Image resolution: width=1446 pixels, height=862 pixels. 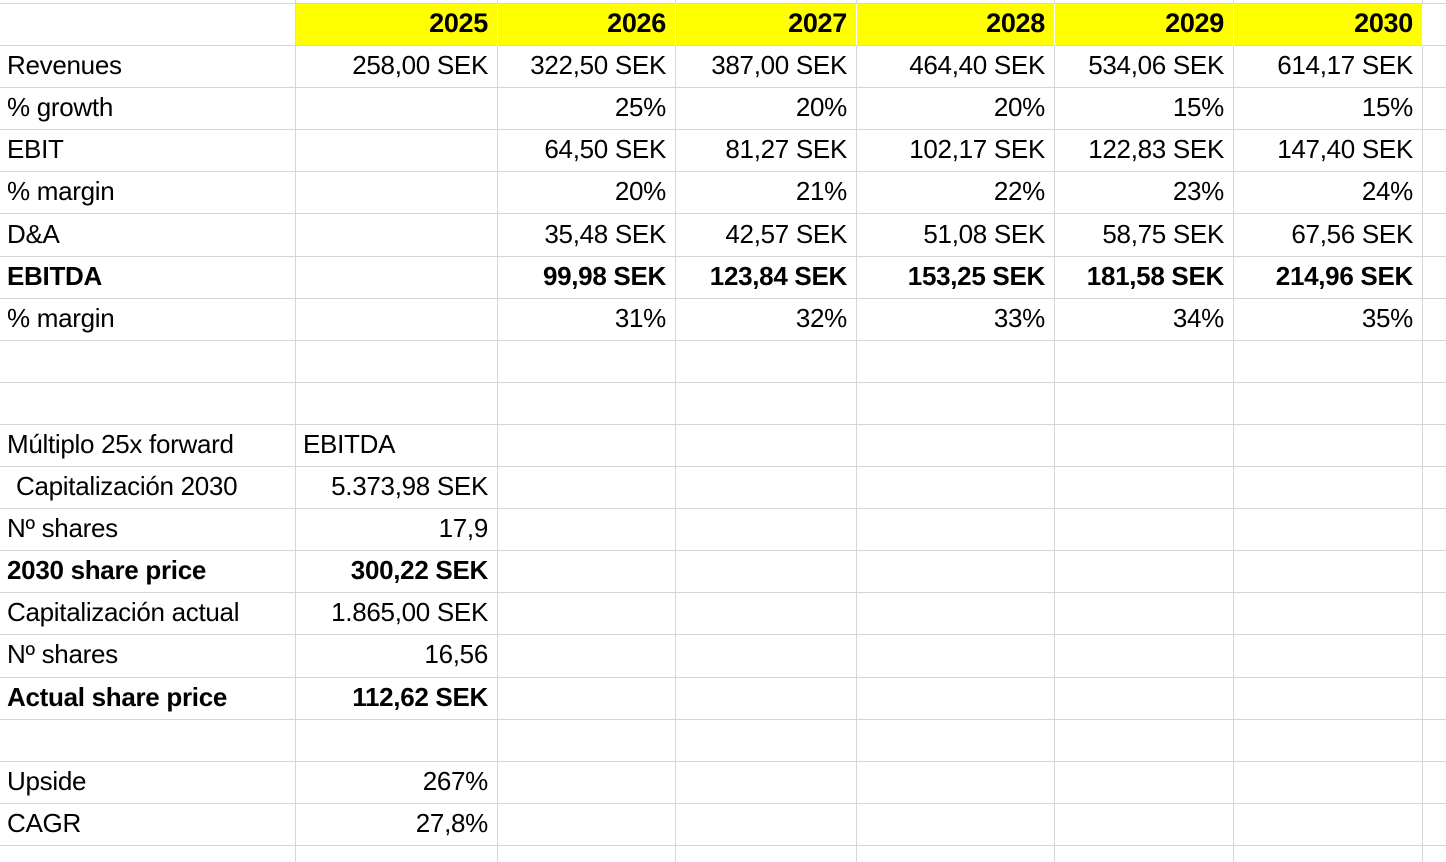 What do you see at coordinates (587, 193) in the screenshot?
I see `cell-2026-margin: 20%` at bounding box center [587, 193].